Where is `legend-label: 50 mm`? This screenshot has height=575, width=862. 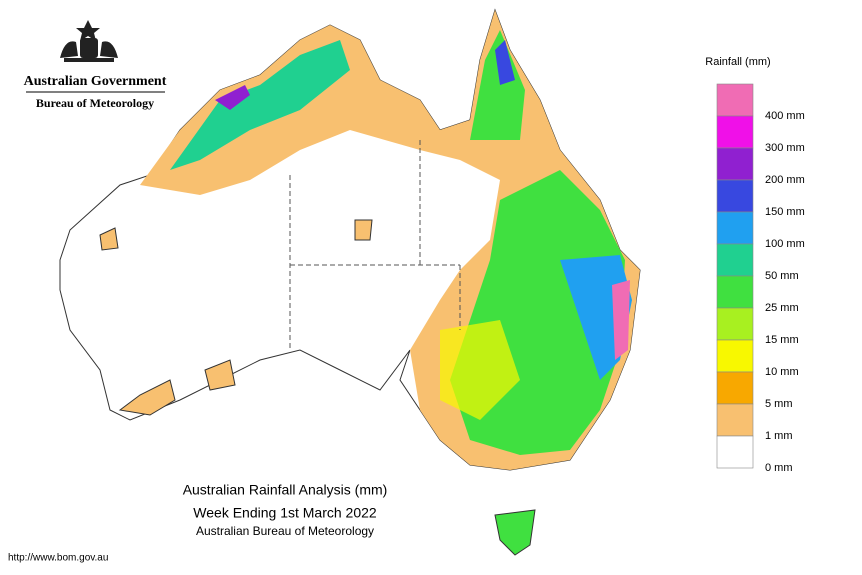
legend-label: 50 mm is located at coordinates (782, 276).